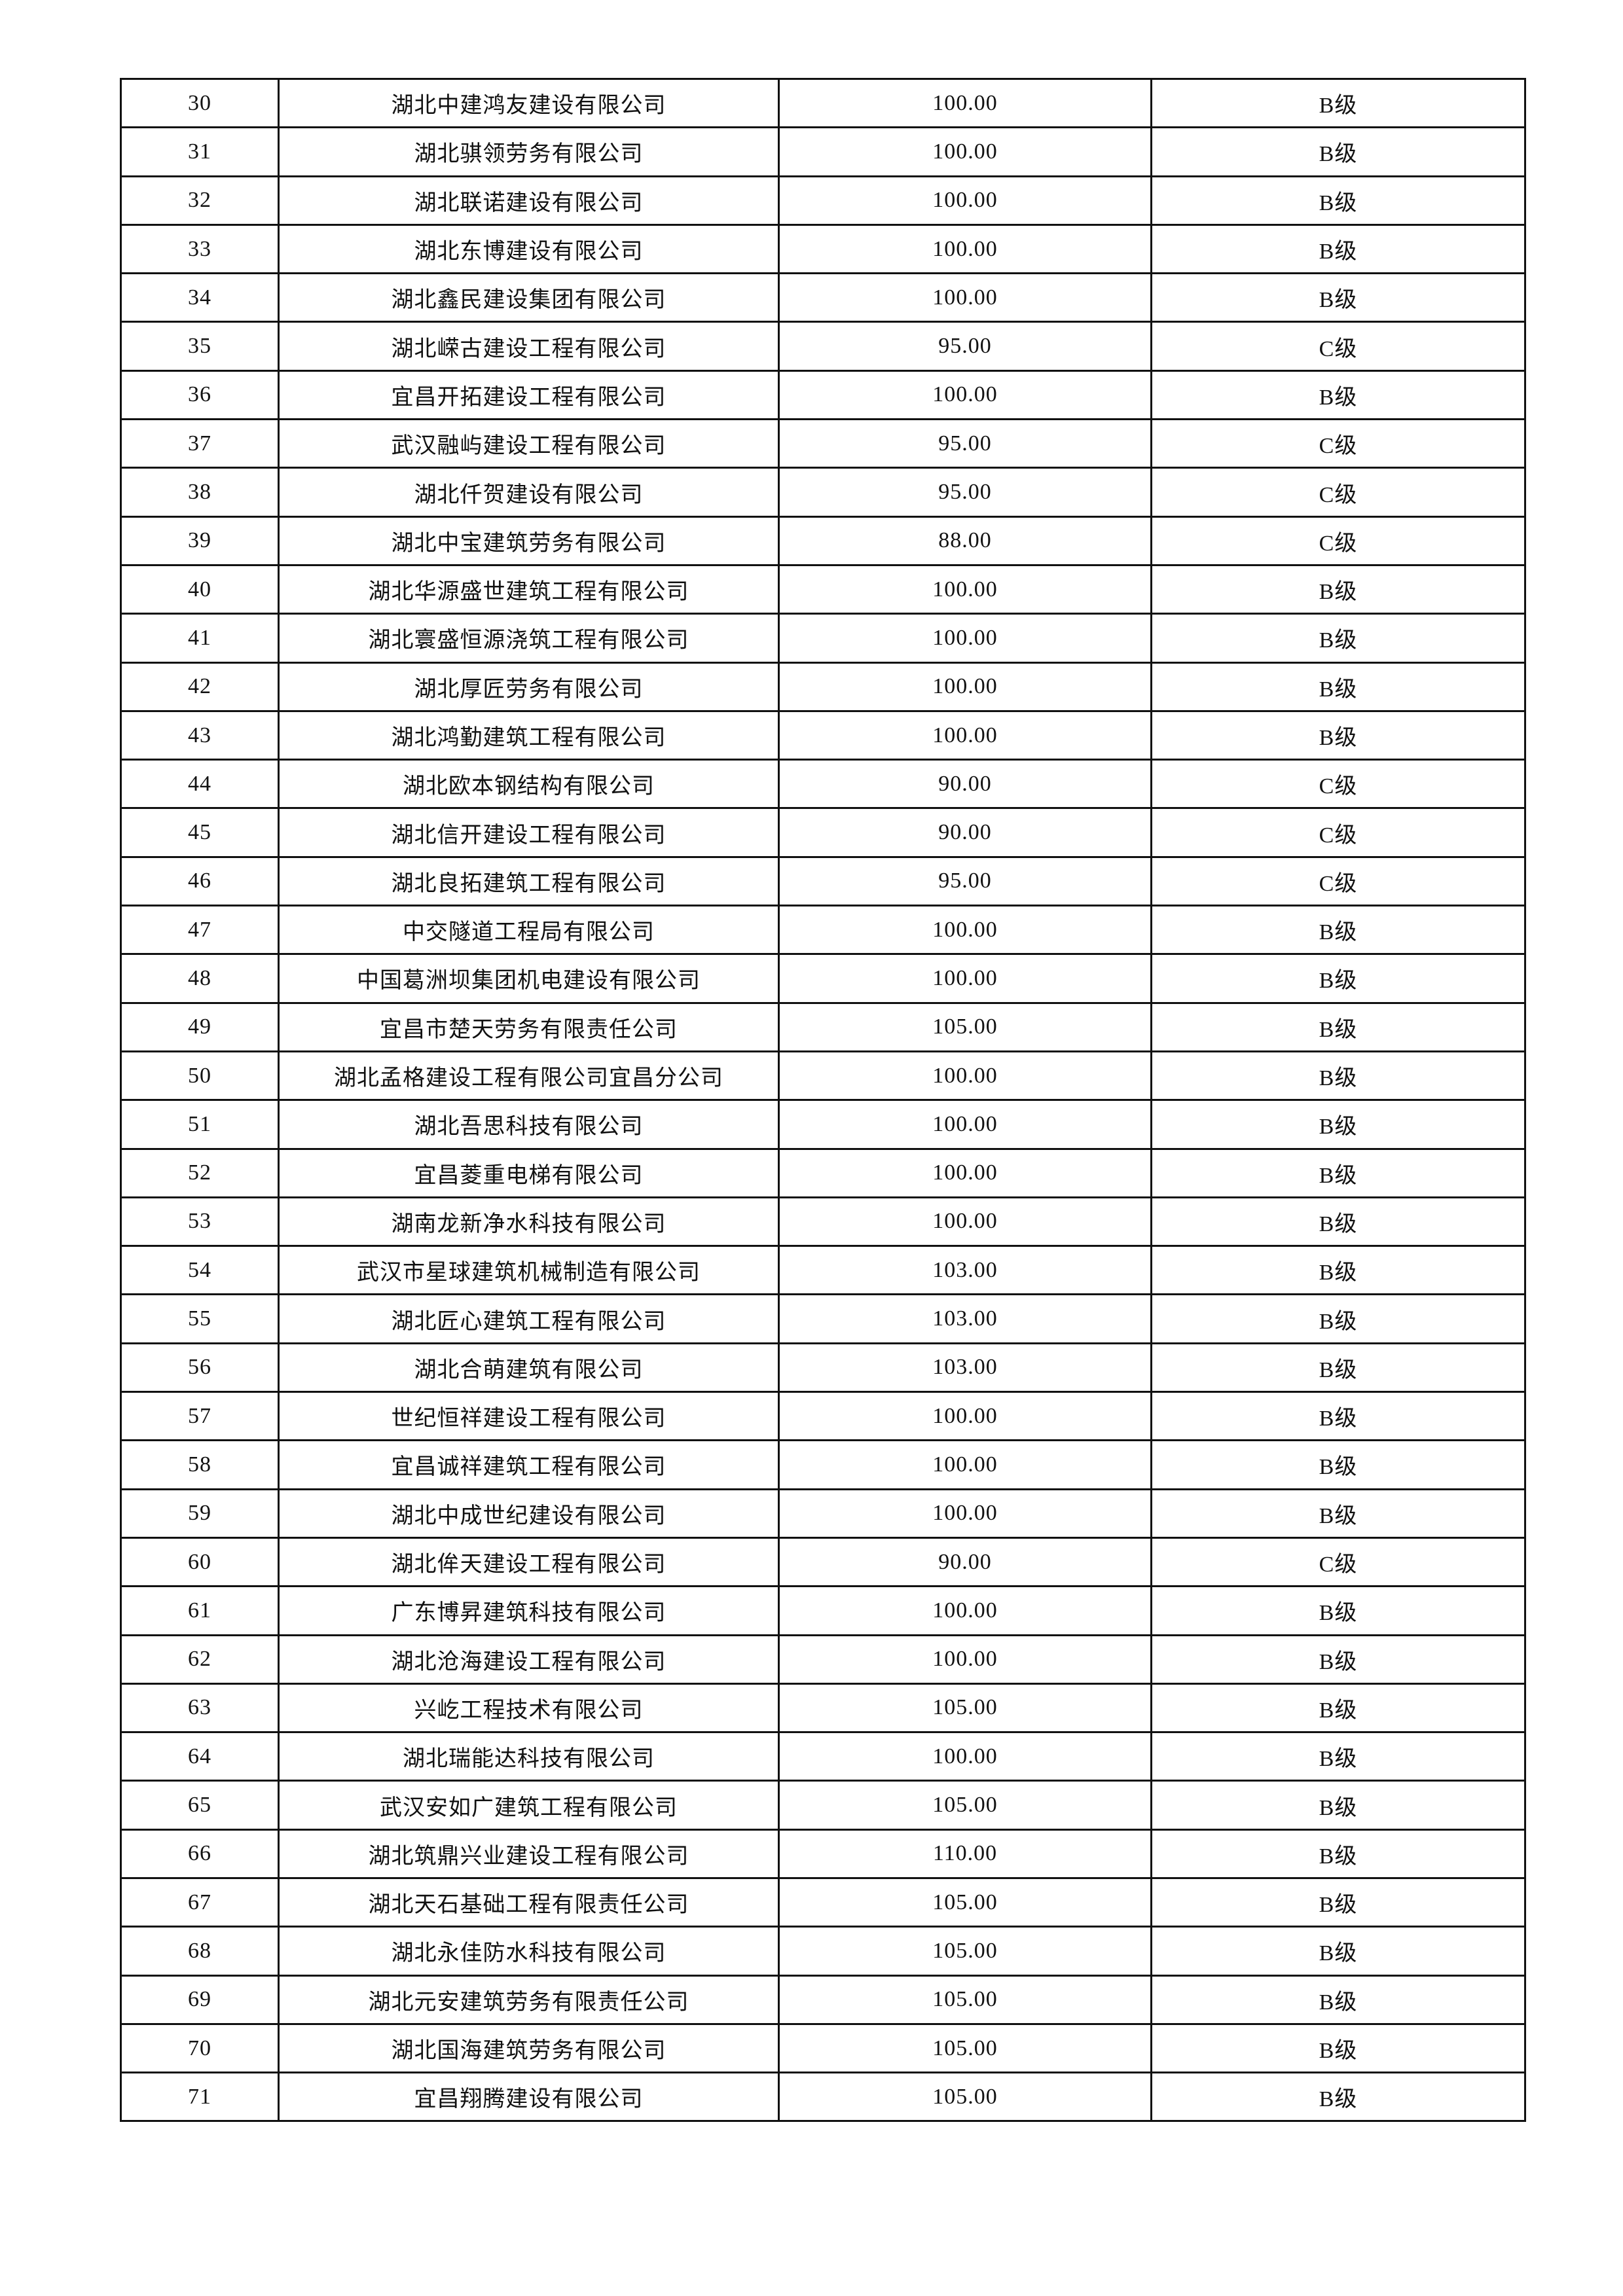  I want to click on table-row: 47 中交隧道工程局有限公司 100.00 B级, so click(823, 930).